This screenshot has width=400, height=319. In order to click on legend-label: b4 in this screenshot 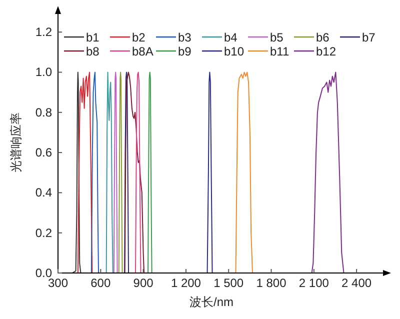, I will do `click(231, 37)`.